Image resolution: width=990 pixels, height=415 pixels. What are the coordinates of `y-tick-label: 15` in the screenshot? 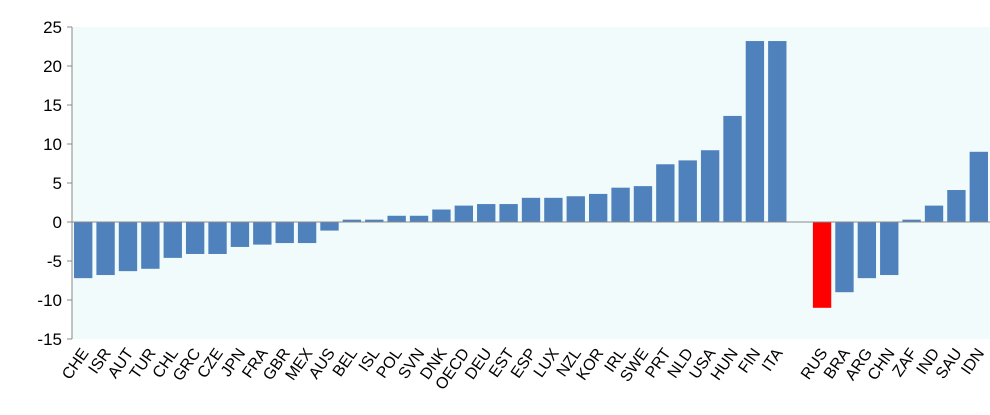 It's located at (52, 105).